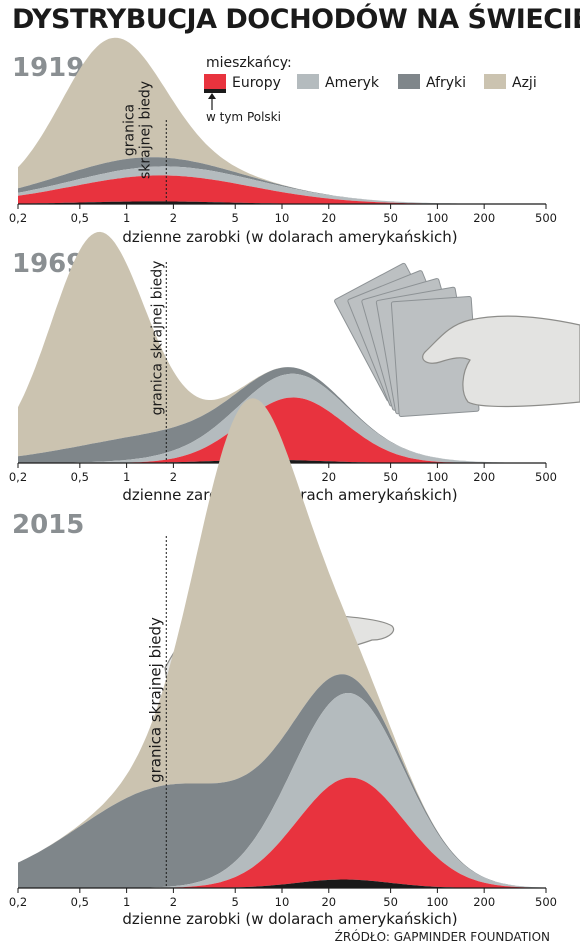 The width and height of the screenshot is (580, 952). I want to click on poverty-label-1919-a: granica, so click(129, 130).